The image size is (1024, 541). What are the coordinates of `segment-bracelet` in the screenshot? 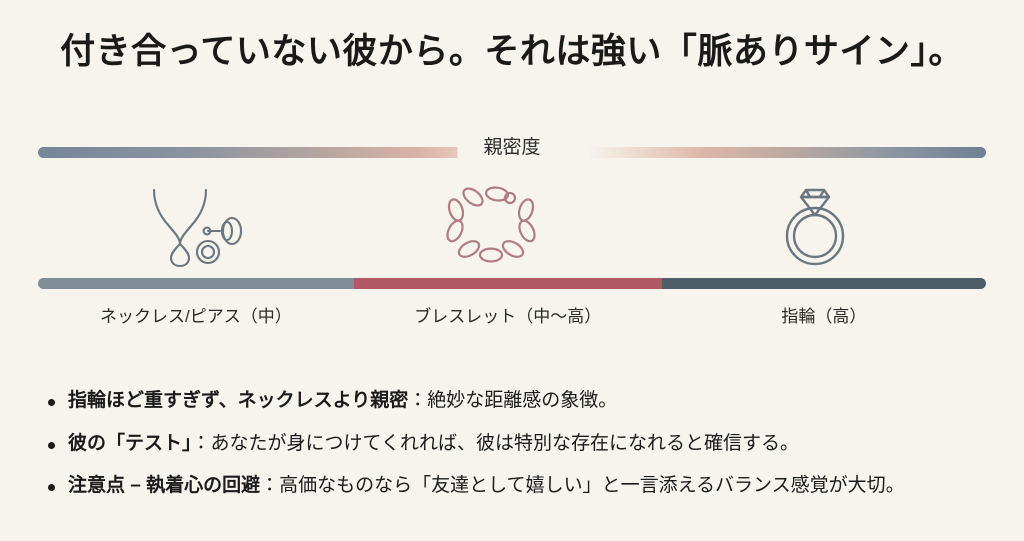 It's located at (507, 283).